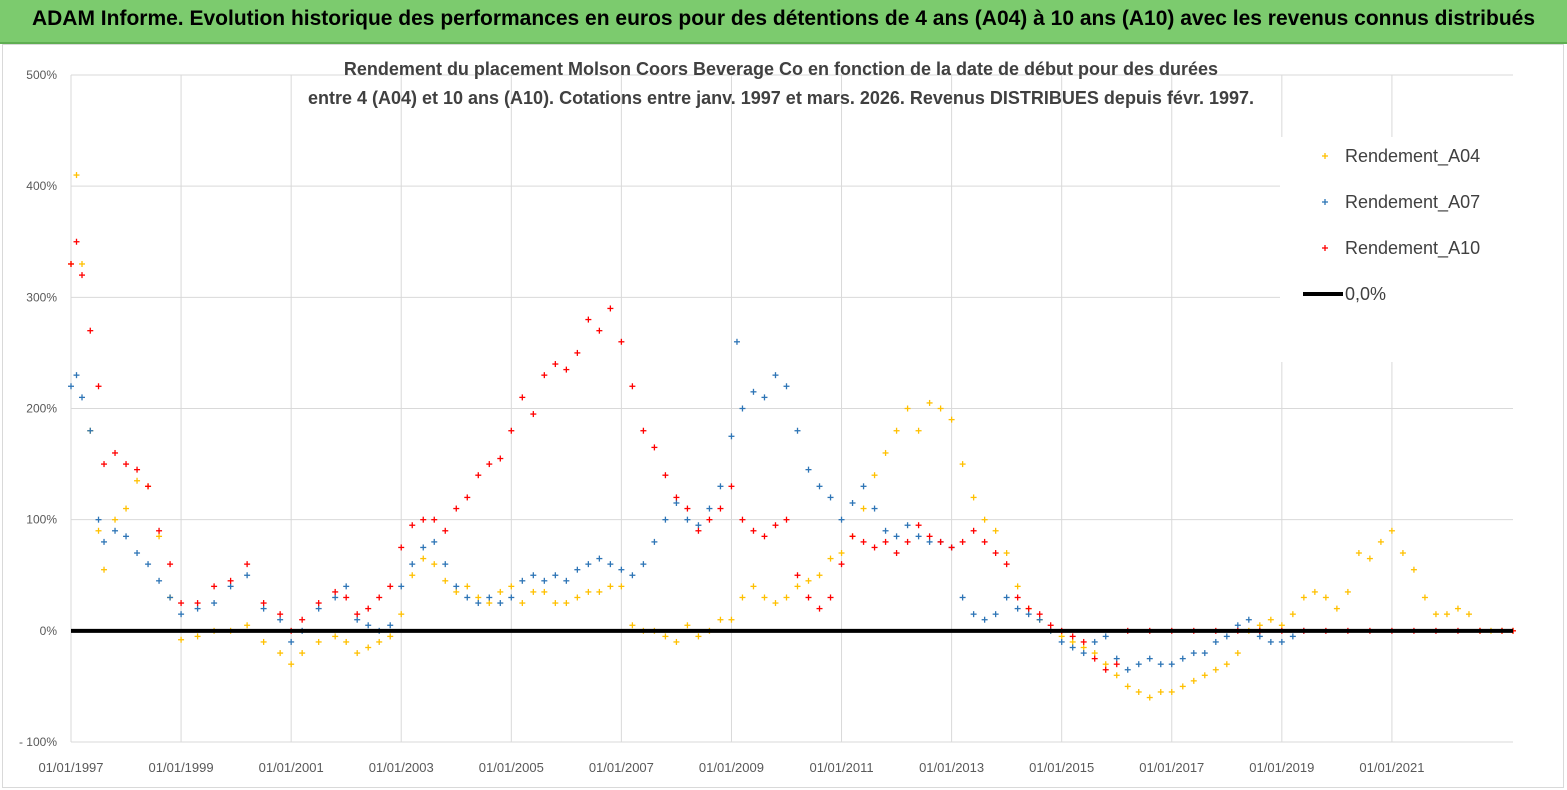 This screenshot has width=1567, height=790. What do you see at coordinates (41, 297) in the screenshot?
I see `y-tick-label: 300%` at bounding box center [41, 297].